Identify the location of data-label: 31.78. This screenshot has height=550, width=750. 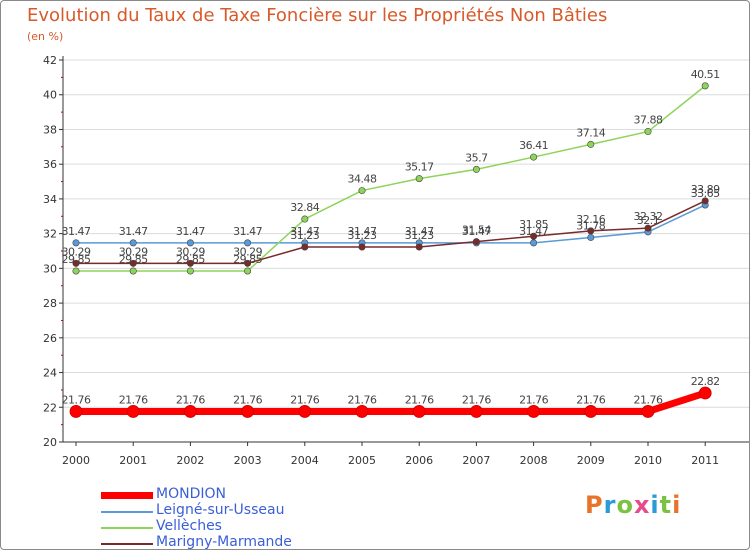
(590, 225).